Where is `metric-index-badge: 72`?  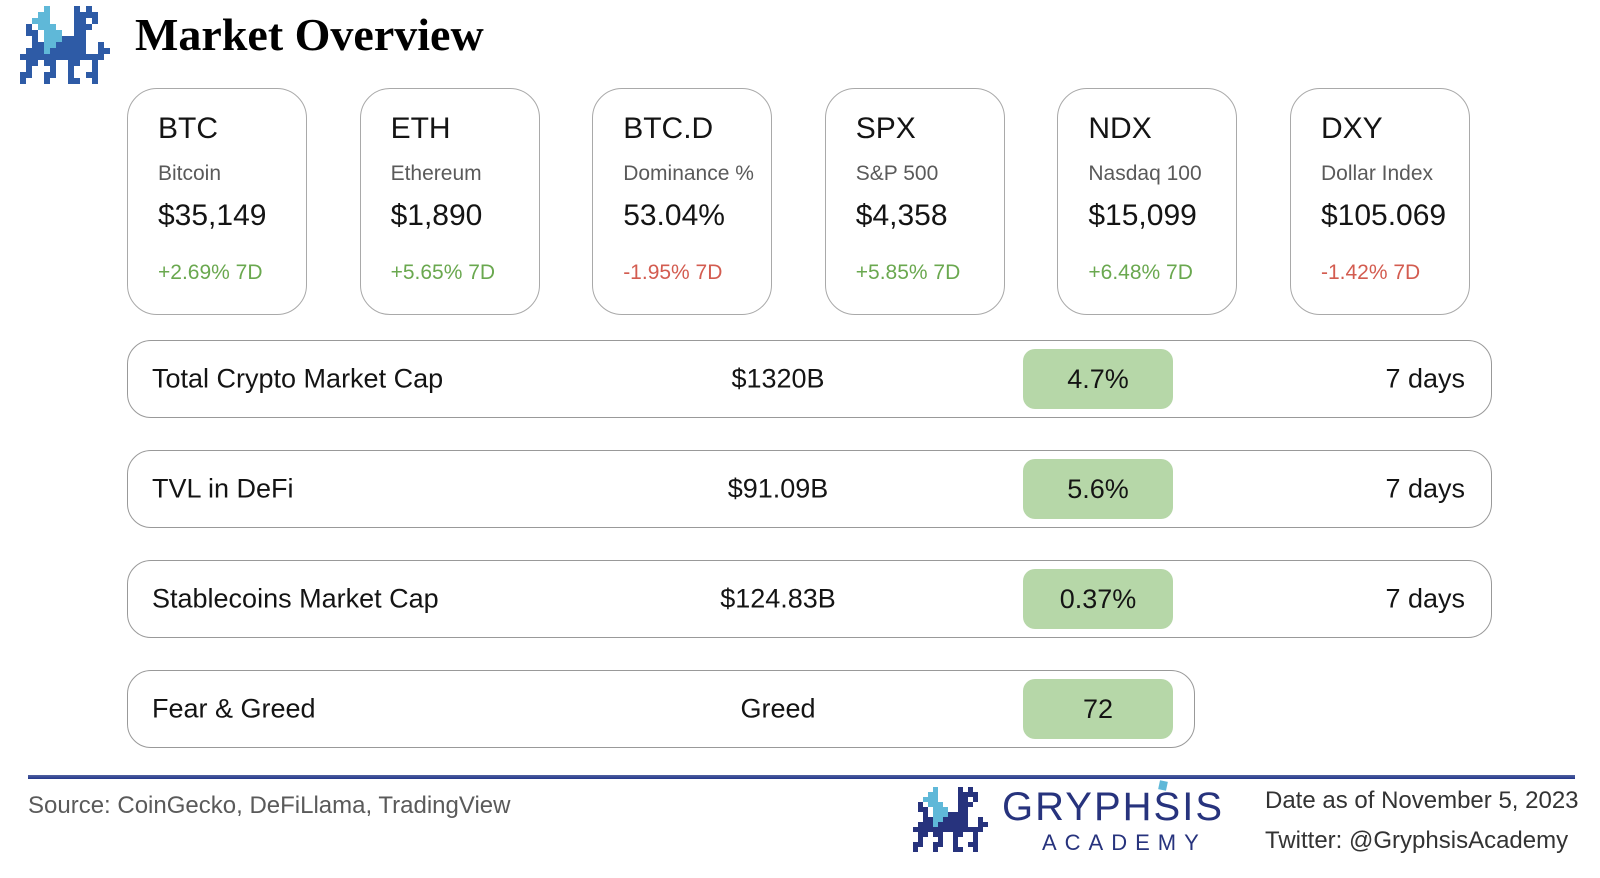
metric-index-badge: 72 is located at coordinates (1098, 709).